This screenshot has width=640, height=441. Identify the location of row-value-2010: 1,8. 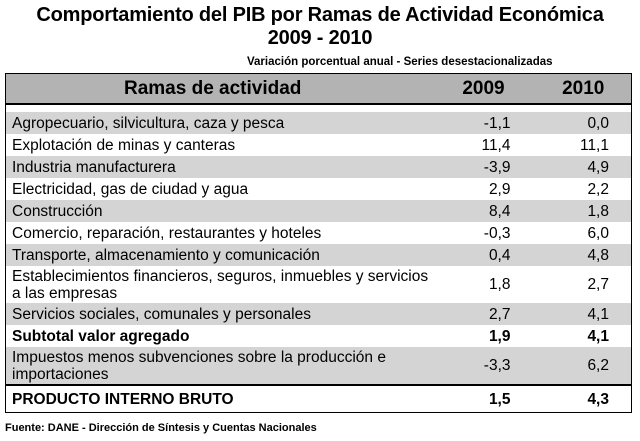
(583, 211).